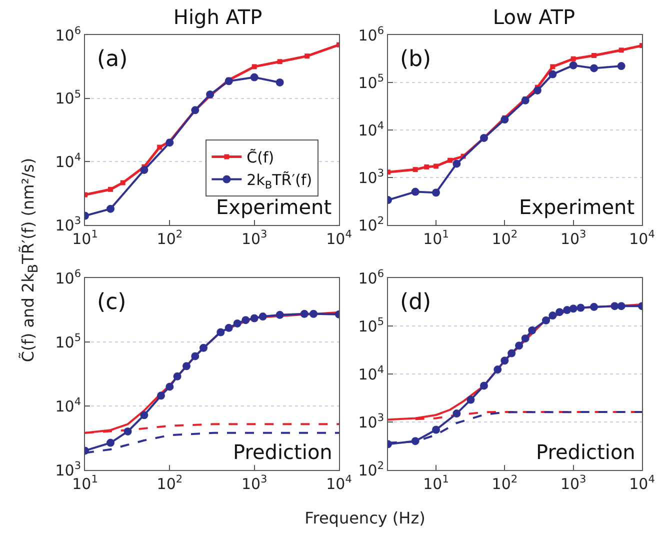 Image resolution: width=672 pixels, height=534 pixels. Describe the element at coordinates (112, 59) in the screenshot. I see `annotation: (a)` at that location.